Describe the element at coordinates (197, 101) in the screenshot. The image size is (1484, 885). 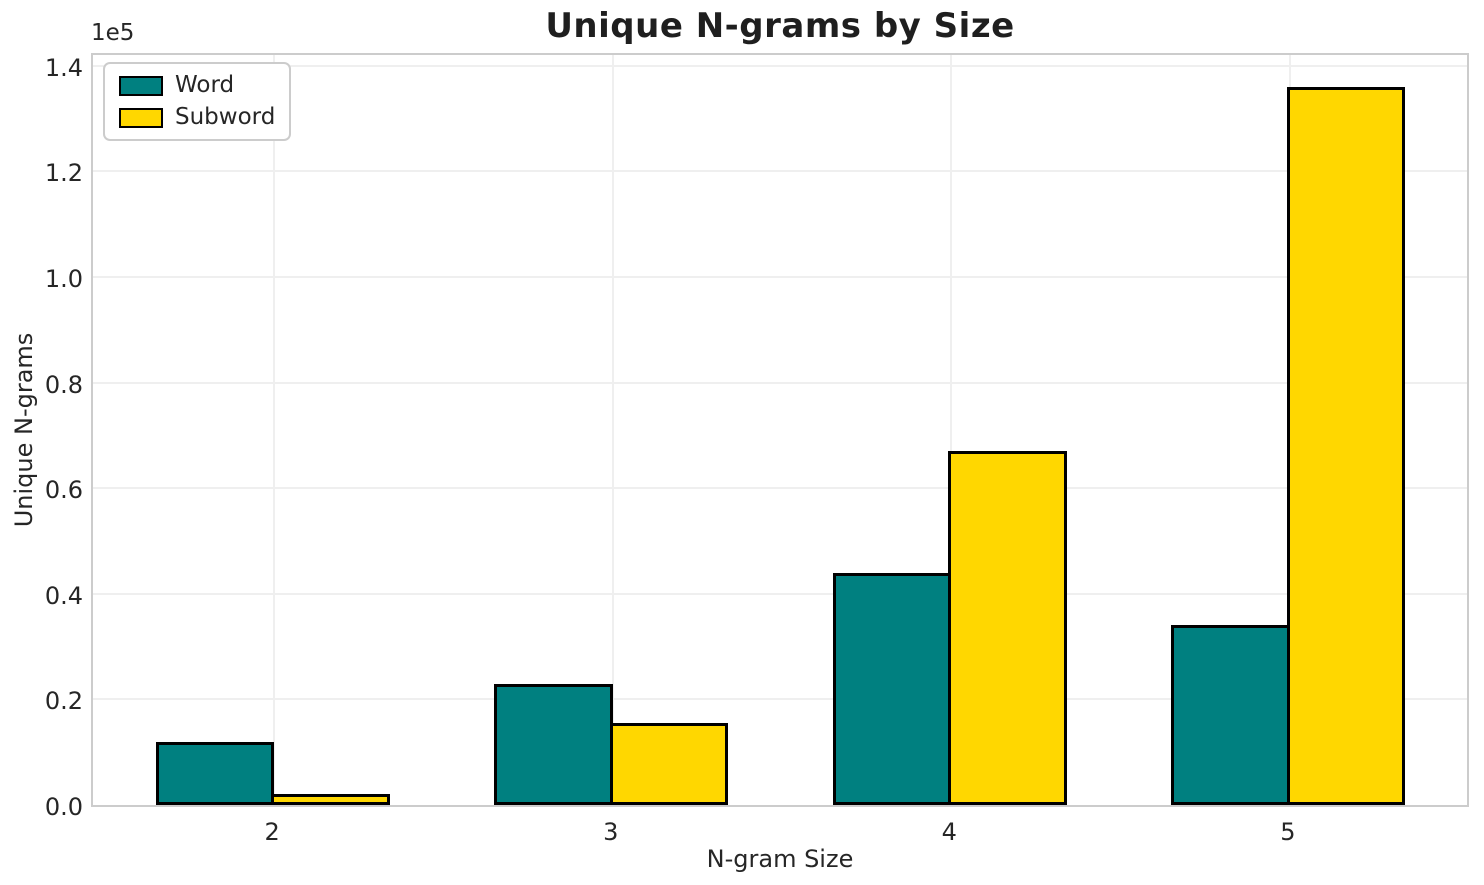
I see `legend: Word Subword` at that location.